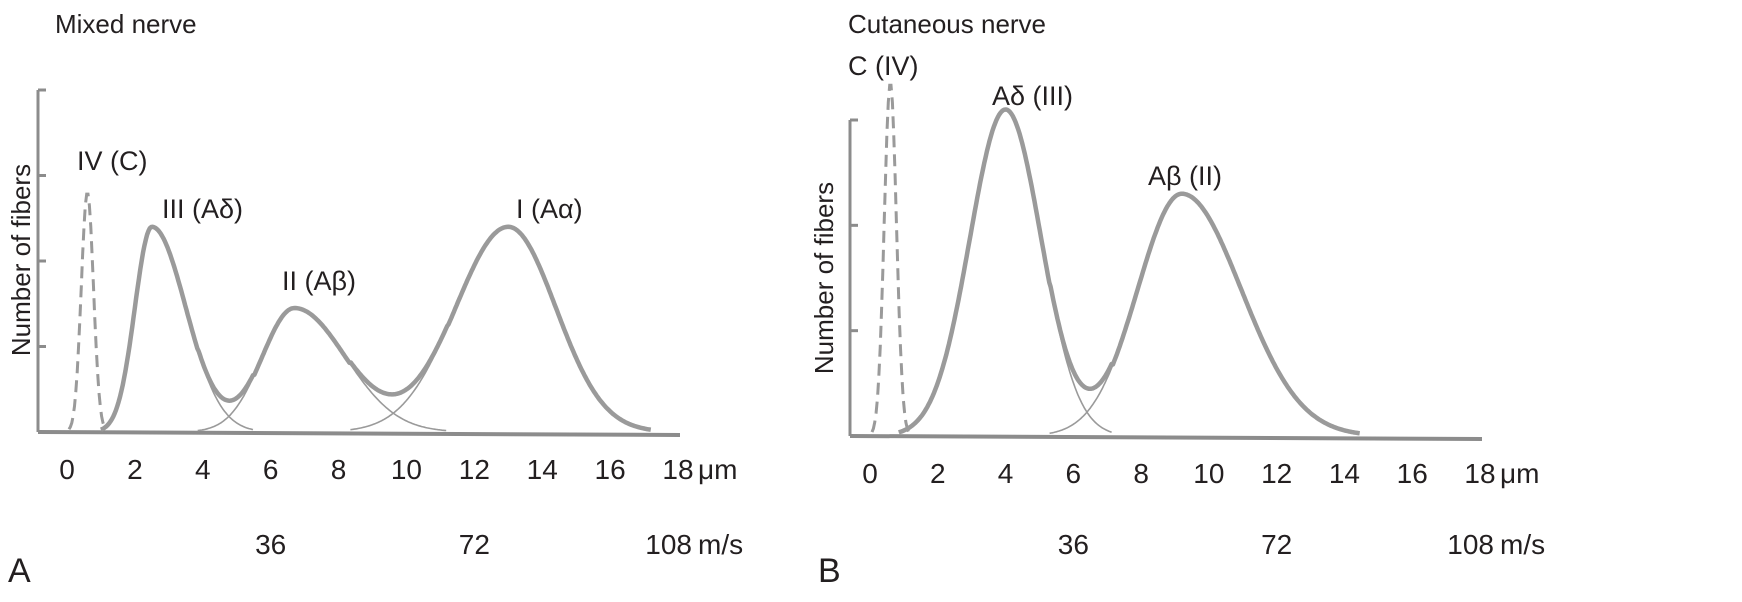  What do you see at coordinates (202, 209) in the screenshot?
I see `series-label: III (Aδ)` at bounding box center [202, 209].